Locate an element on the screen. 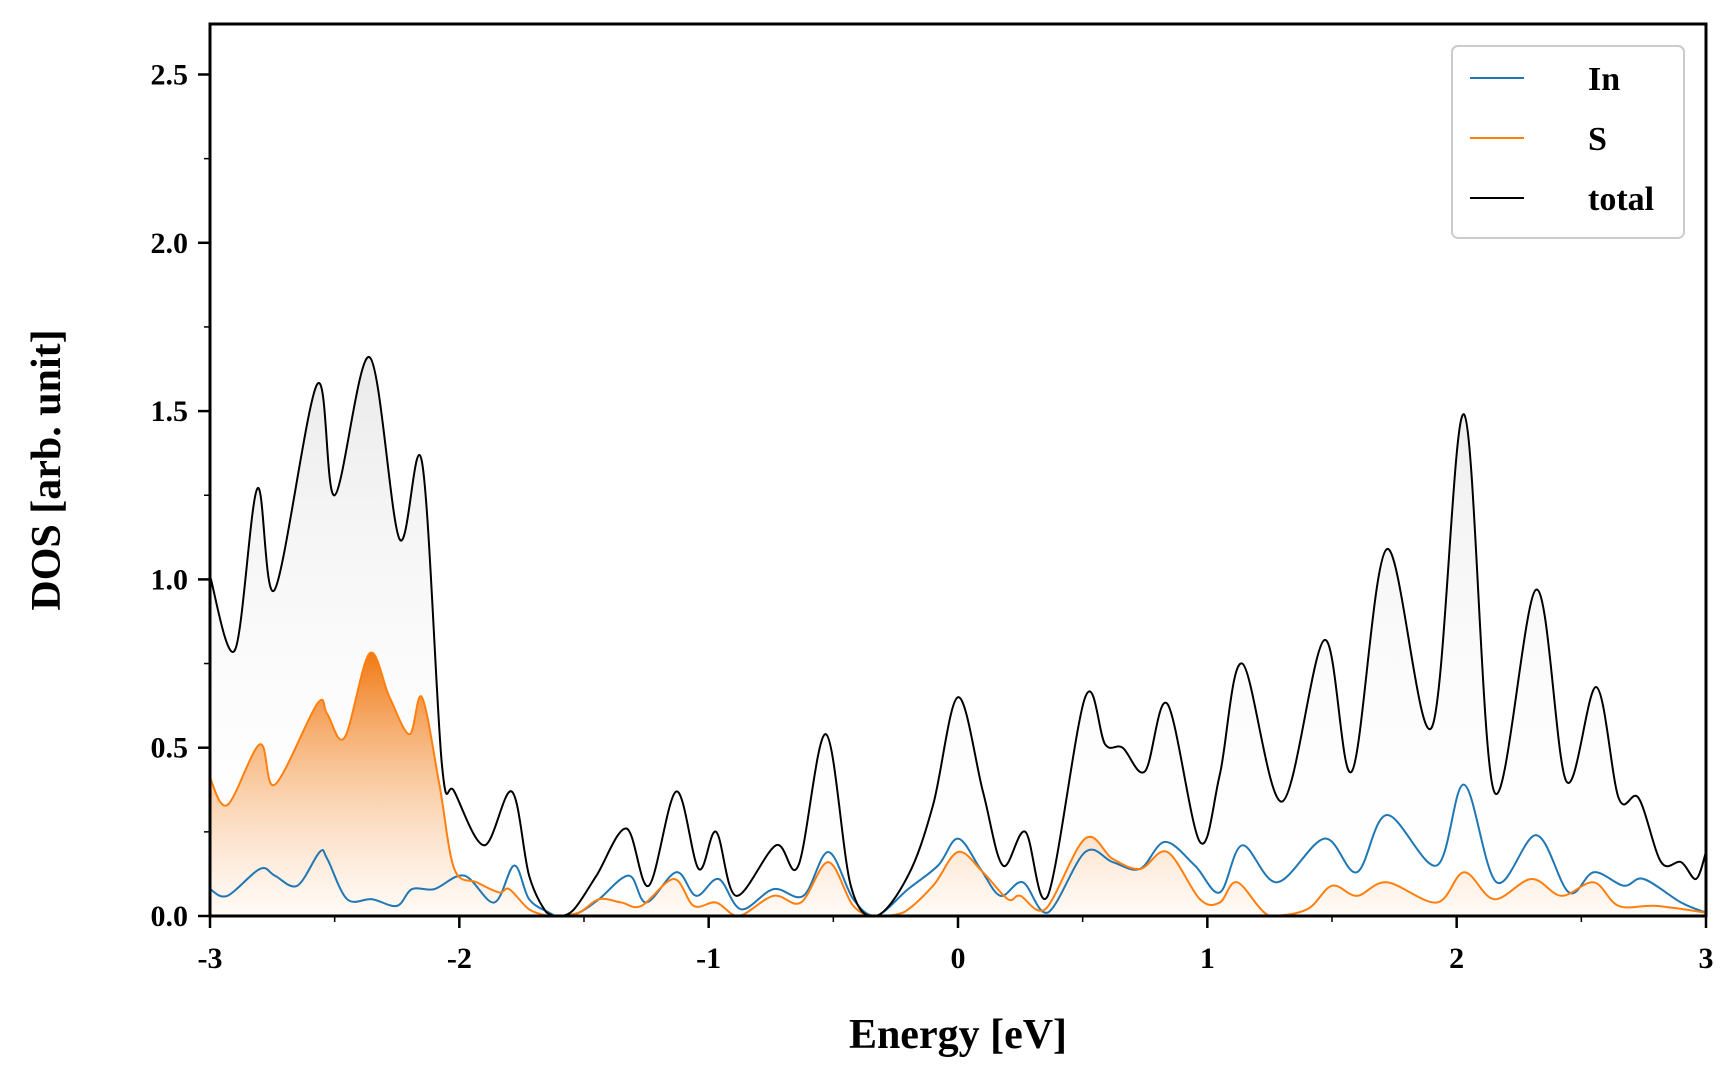 This screenshot has width=1728, height=1080. y-tick-label: 2.5 is located at coordinates (170, 74).